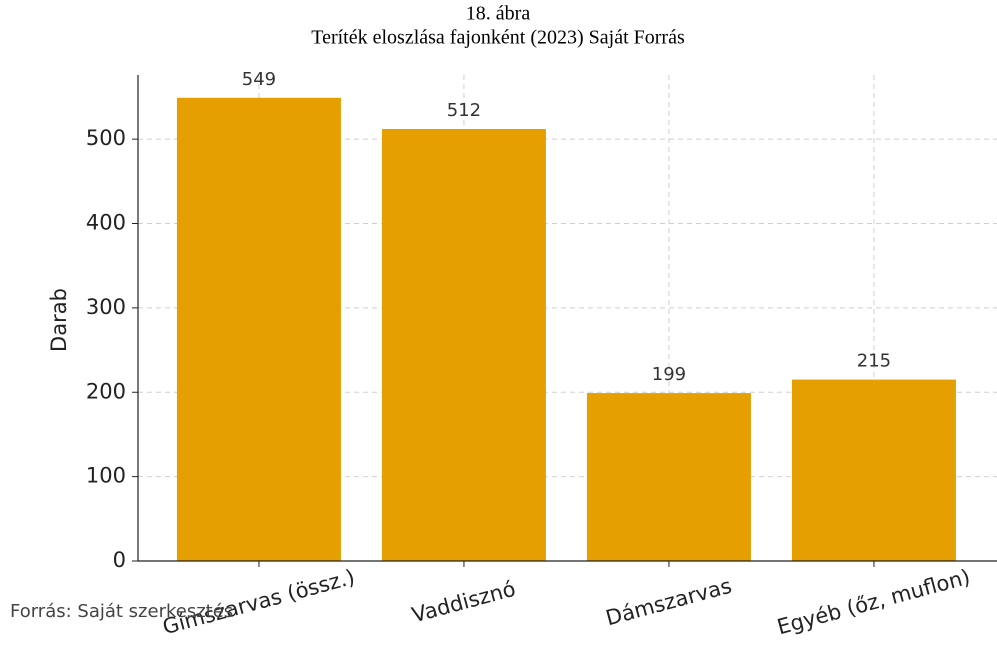  I want to click on y-tick-label: 500, so click(106, 138).